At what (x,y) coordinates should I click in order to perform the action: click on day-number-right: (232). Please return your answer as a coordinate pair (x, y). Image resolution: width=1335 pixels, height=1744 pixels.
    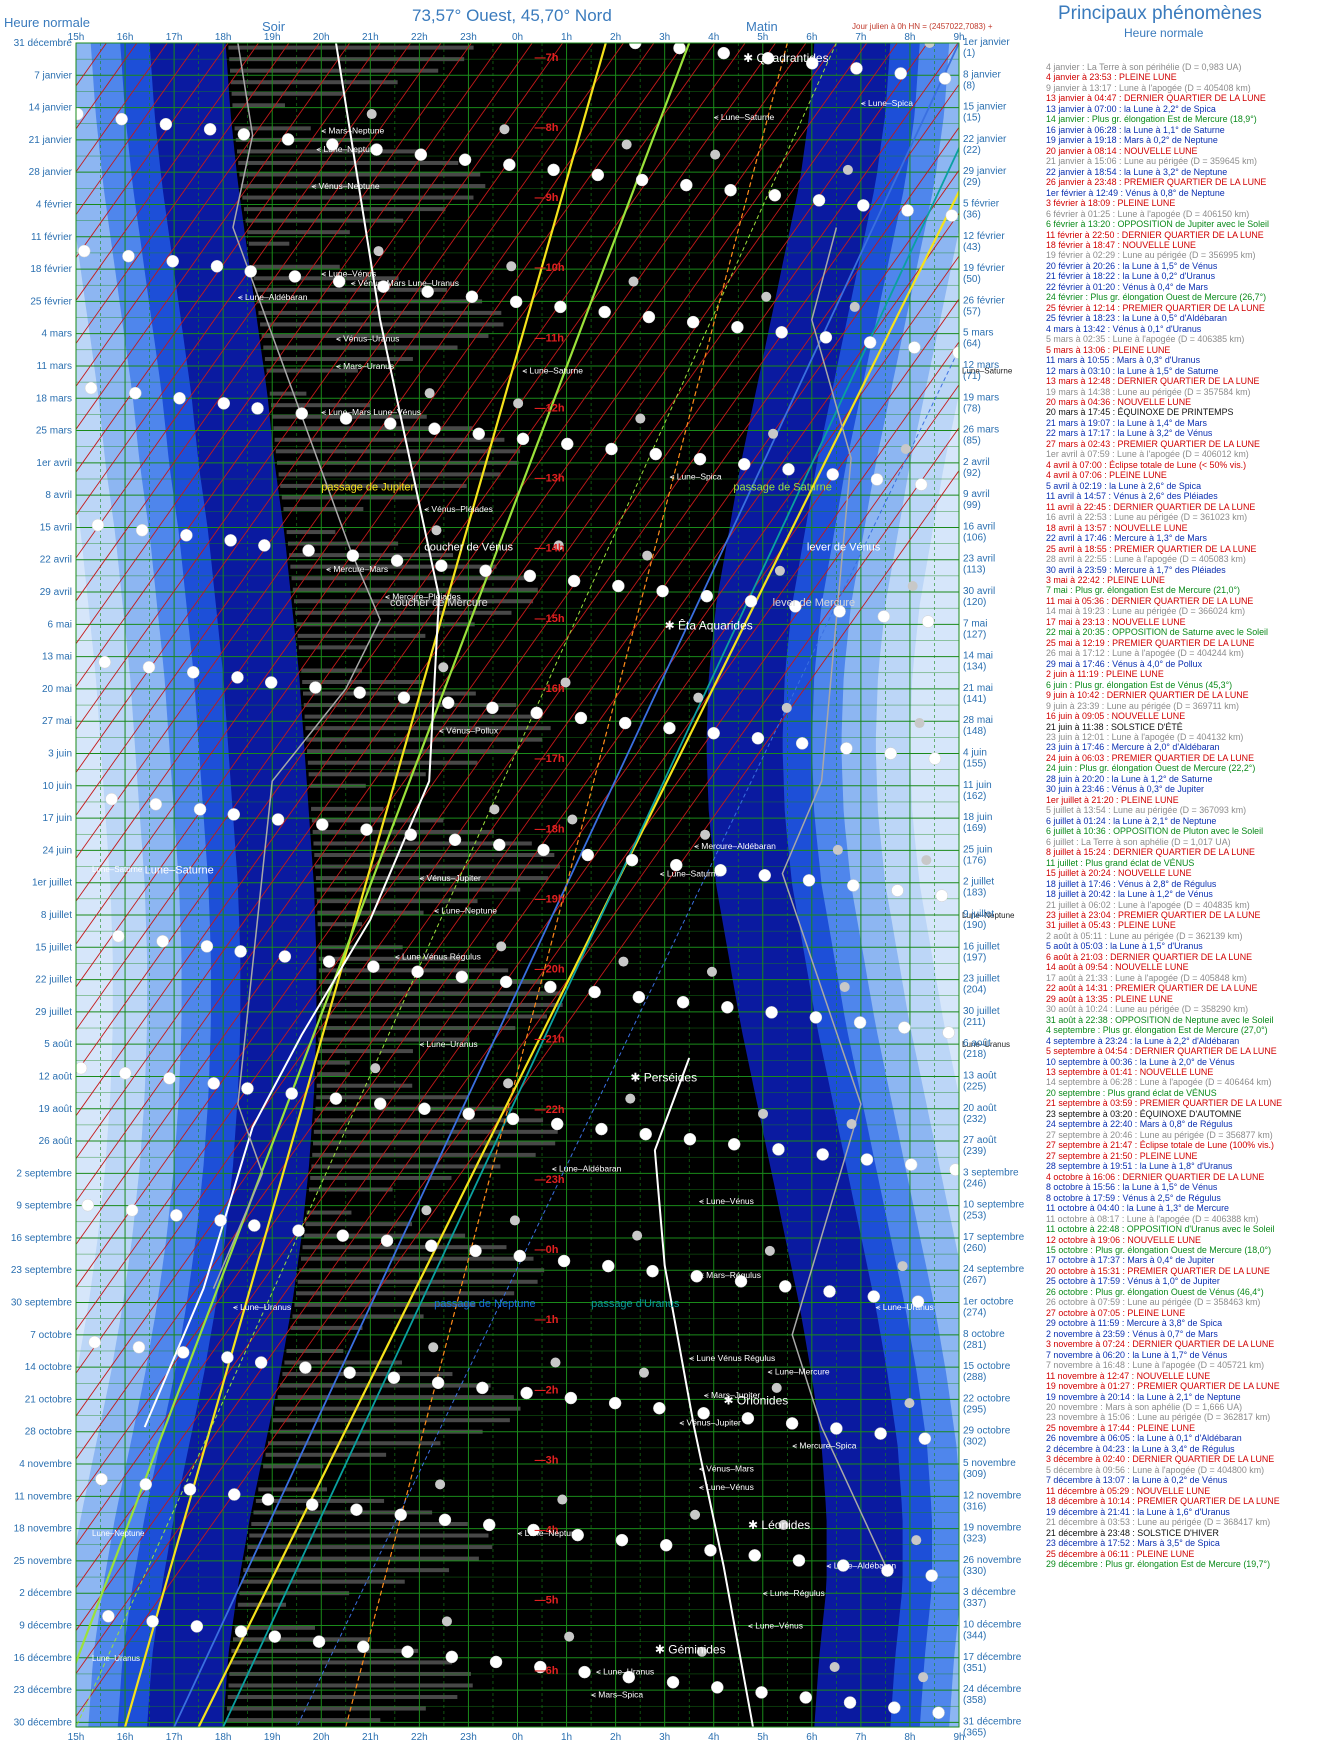
    Looking at the image, I should click on (974, 1119).